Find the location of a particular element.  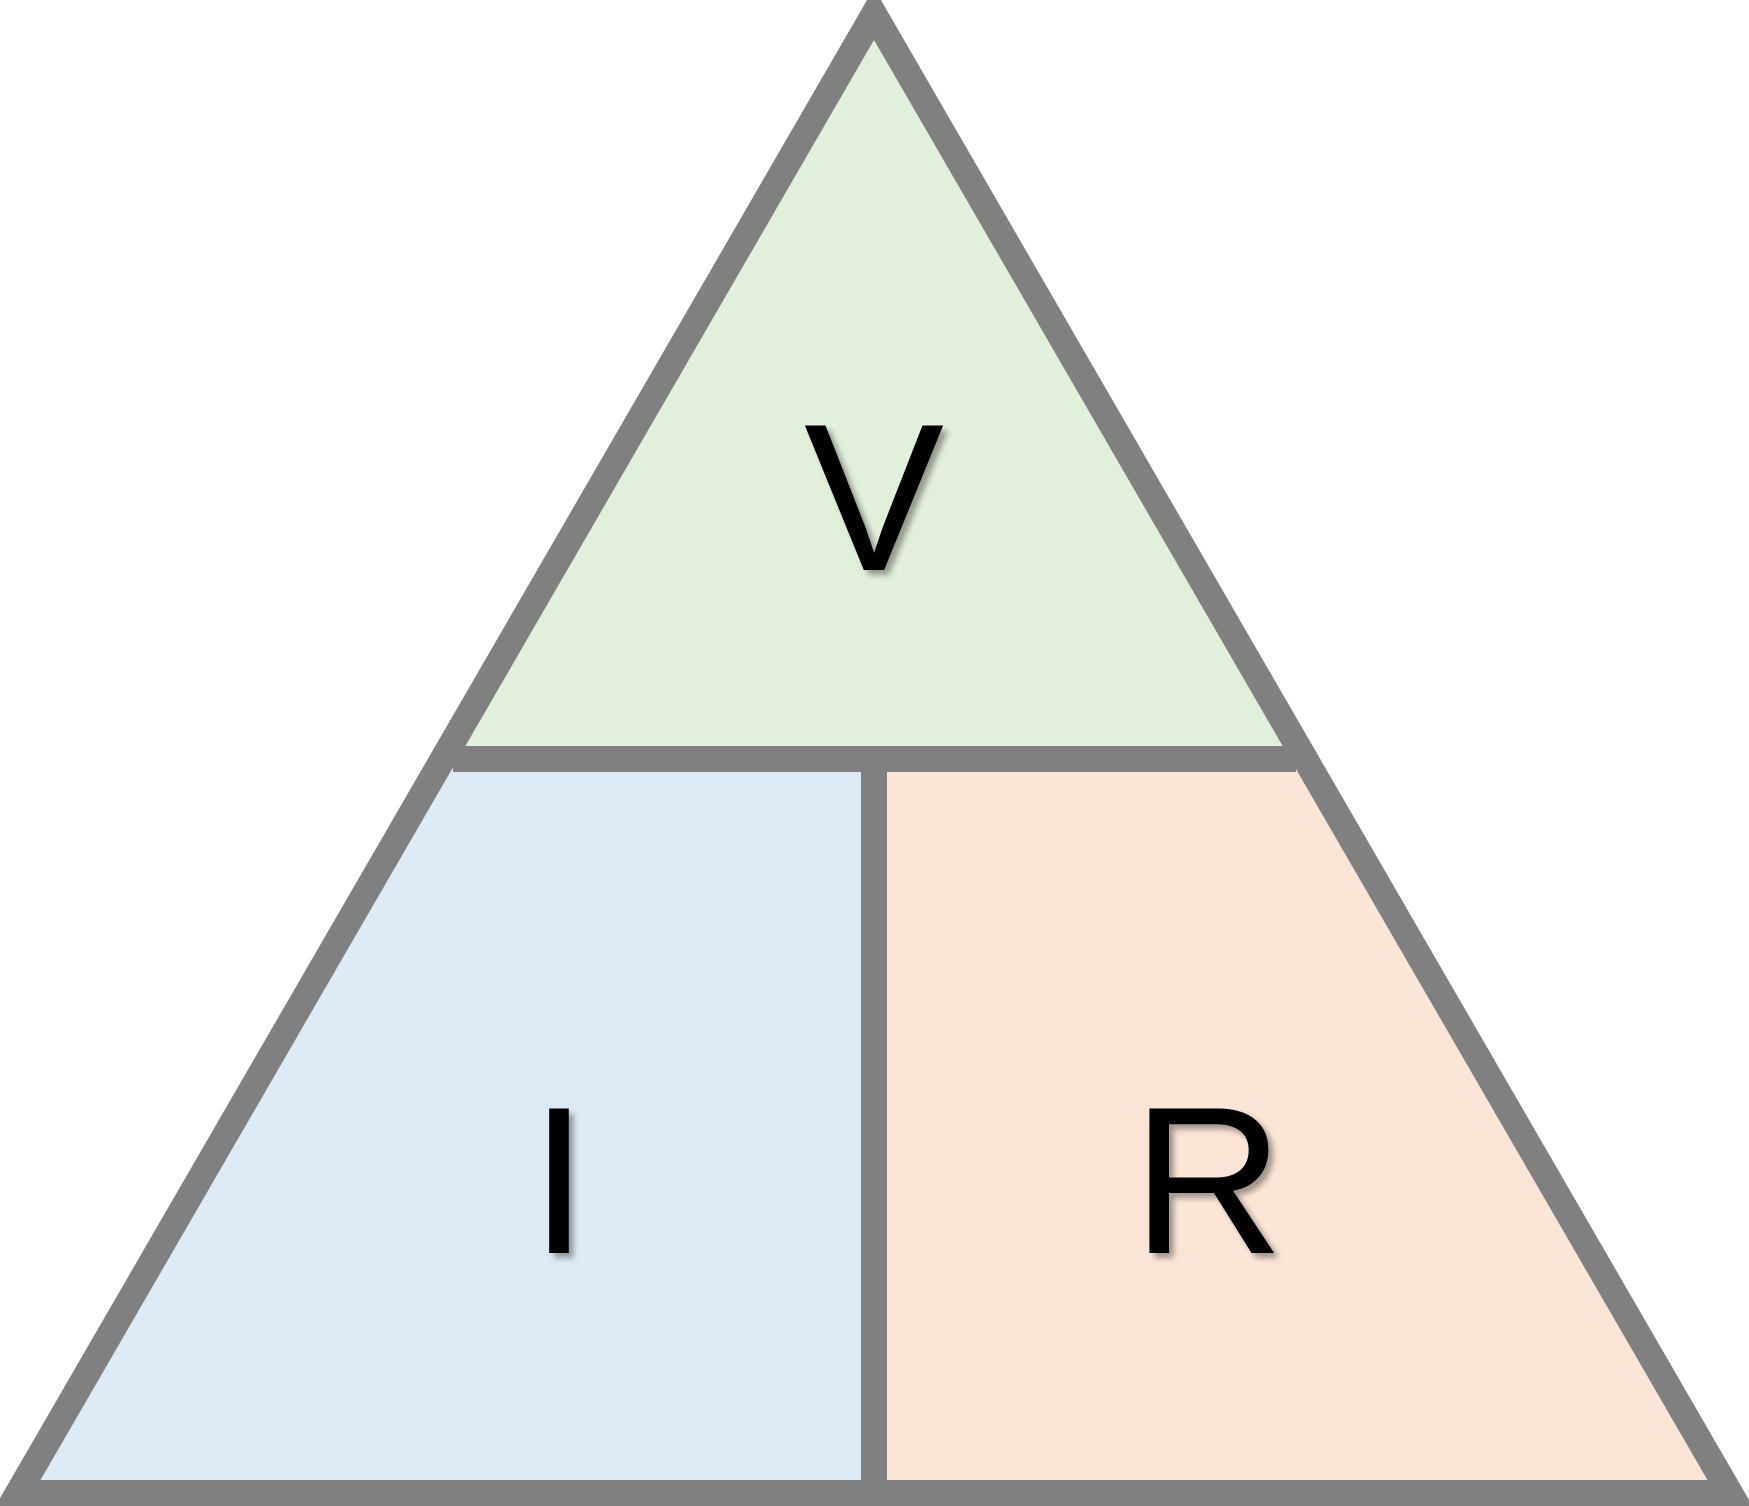

current-label: I is located at coordinates (559, 1180).